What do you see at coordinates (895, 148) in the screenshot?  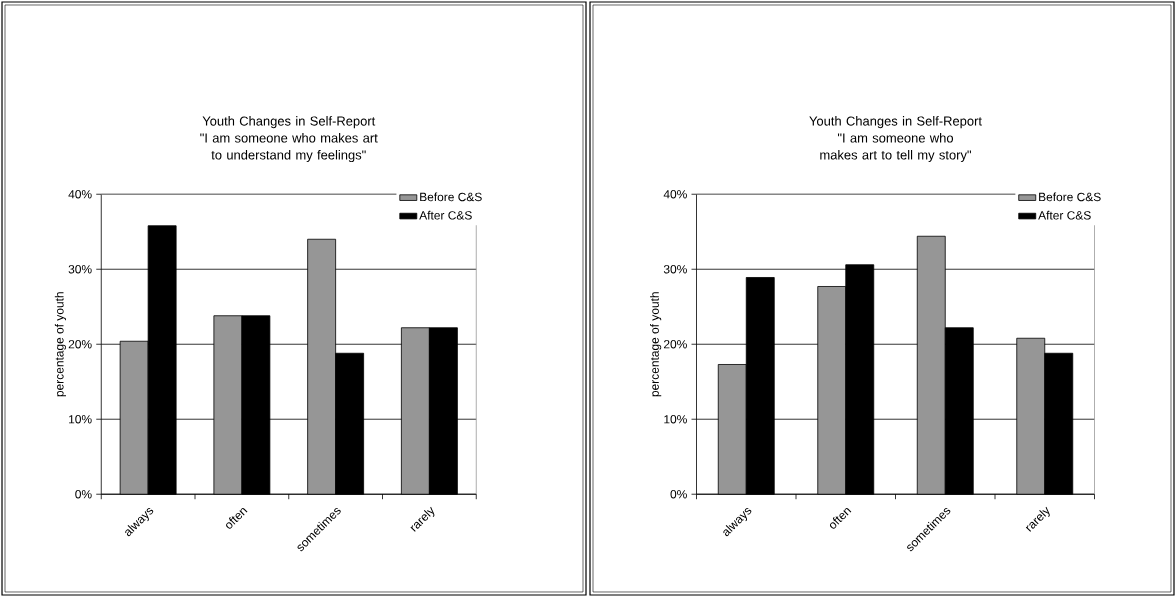 I see `chart-subtitle: "I am someone who makes art to tell my story"` at bounding box center [895, 148].